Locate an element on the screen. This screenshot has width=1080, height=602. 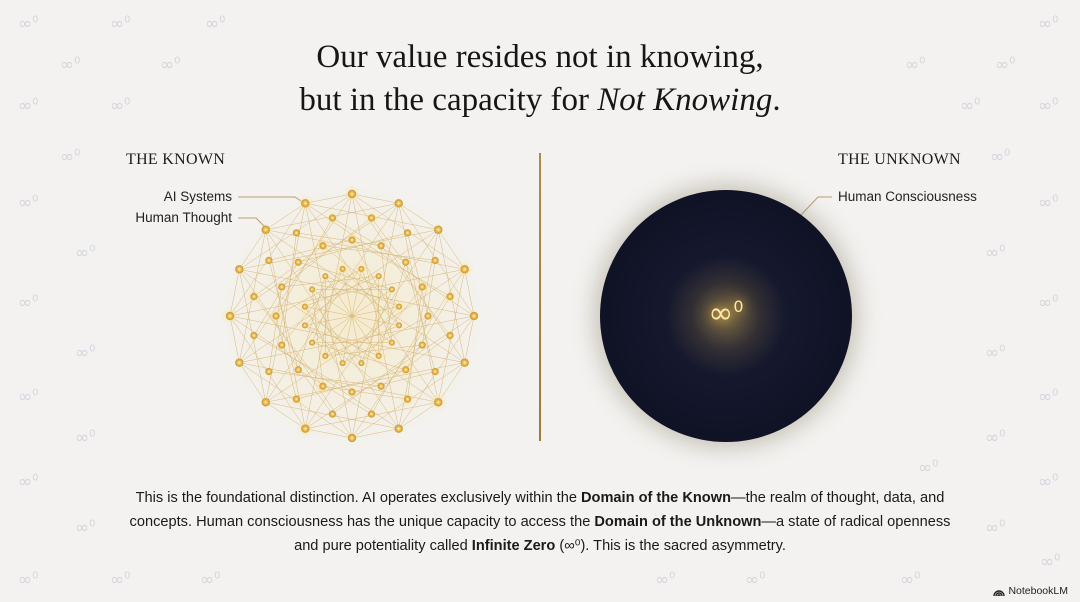
void-glow is located at coordinates (726, 316).